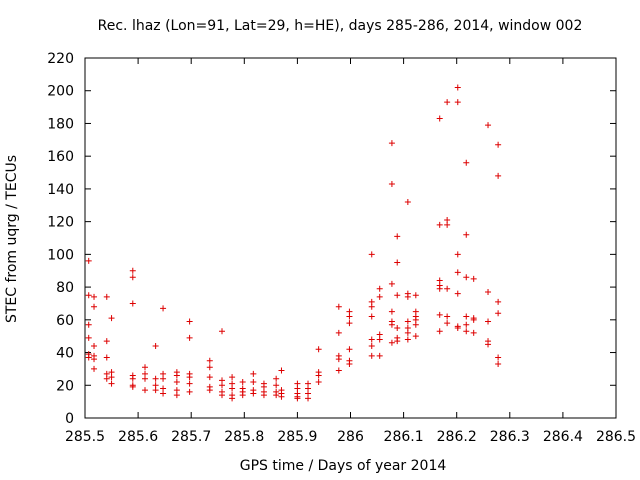 The height and width of the screenshot is (480, 640). Describe the element at coordinates (297, 437) in the screenshot. I see `x-tick-label: 285.9` at that location.